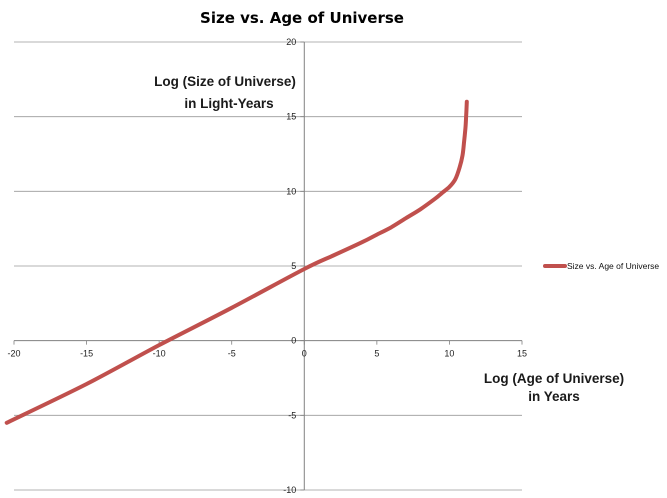 Image resolution: width=667 pixels, height=498 pixels. What do you see at coordinates (225, 81) in the screenshot?
I see `y-axis-title-line-1: Log (Size of Universe)` at bounding box center [225, 81].